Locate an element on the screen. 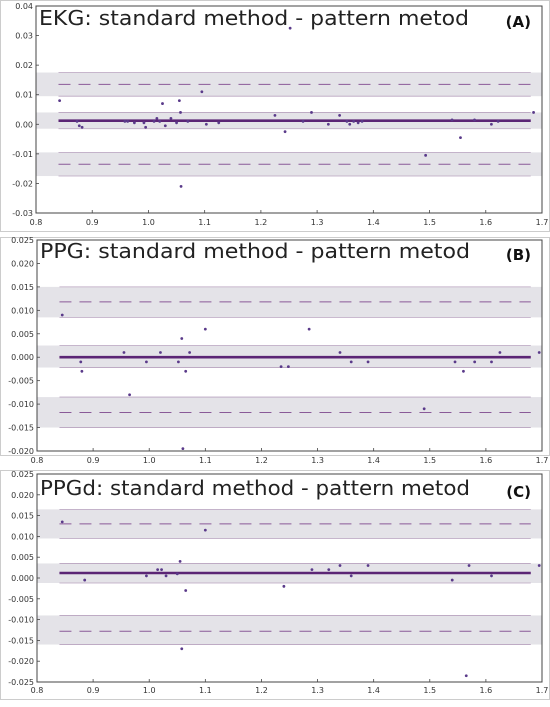  y-tick-label: 0.005 is located at coordinates (22, 557).